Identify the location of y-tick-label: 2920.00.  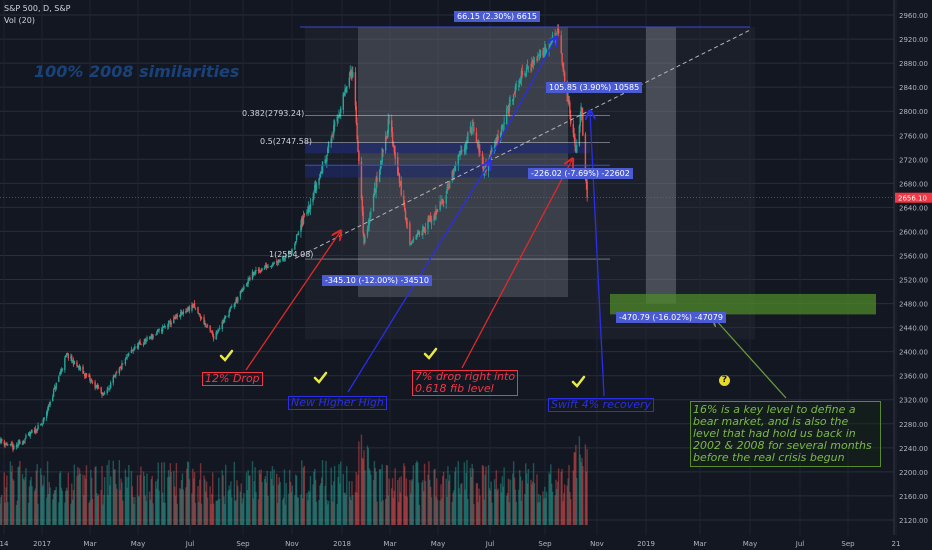
(913, 40).